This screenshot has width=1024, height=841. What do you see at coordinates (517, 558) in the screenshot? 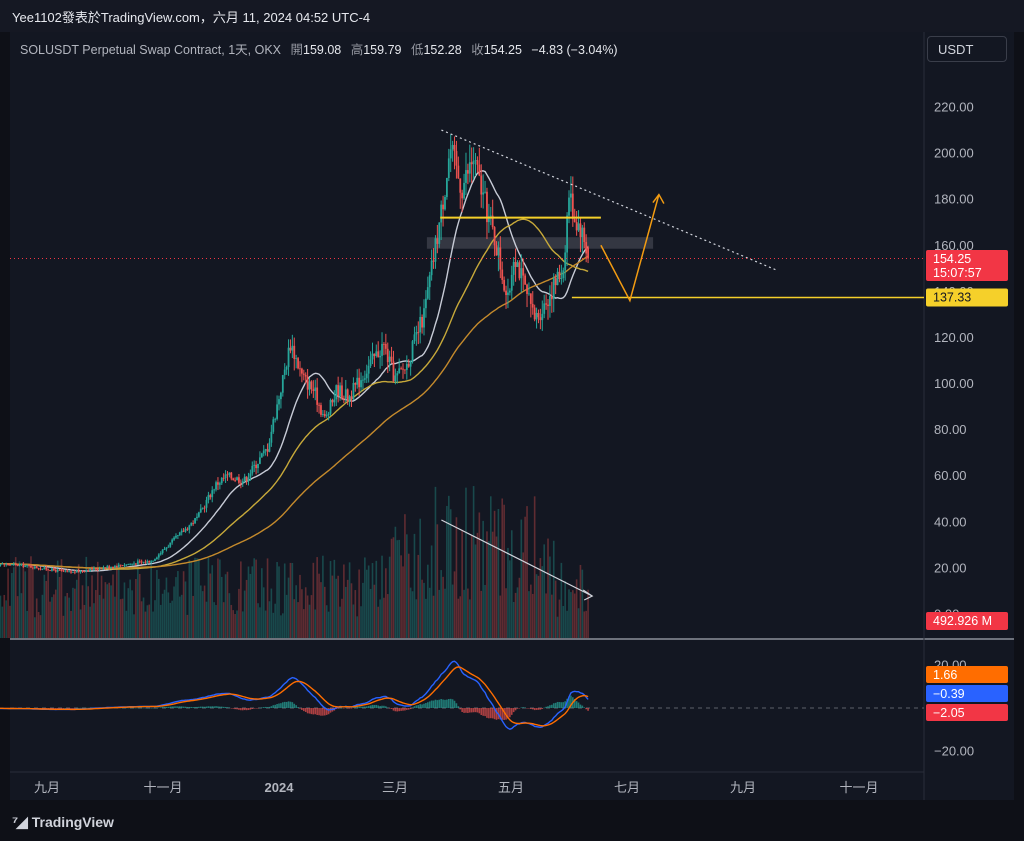
I see `volume-divergence-arrow` at bounding box center [517, 558].